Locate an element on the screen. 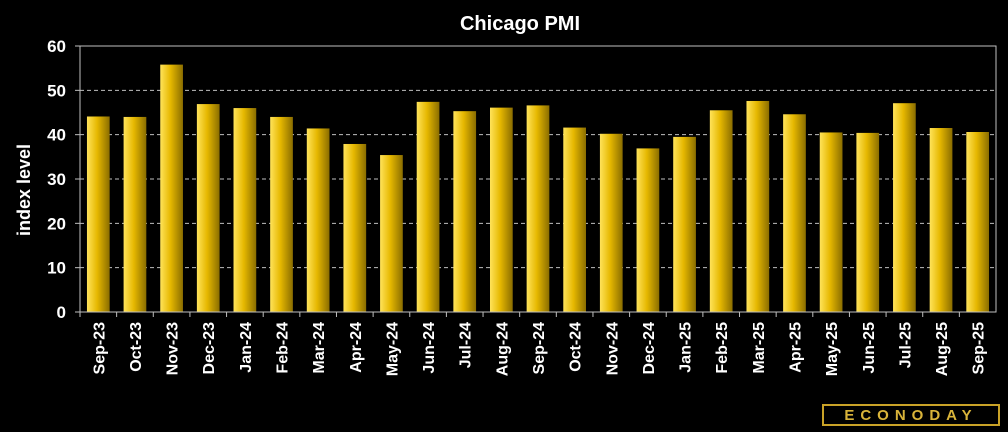 This screenshot has width=1008, height=432. x-tick-label: Sep-24 is located at coordinates (539, 348).